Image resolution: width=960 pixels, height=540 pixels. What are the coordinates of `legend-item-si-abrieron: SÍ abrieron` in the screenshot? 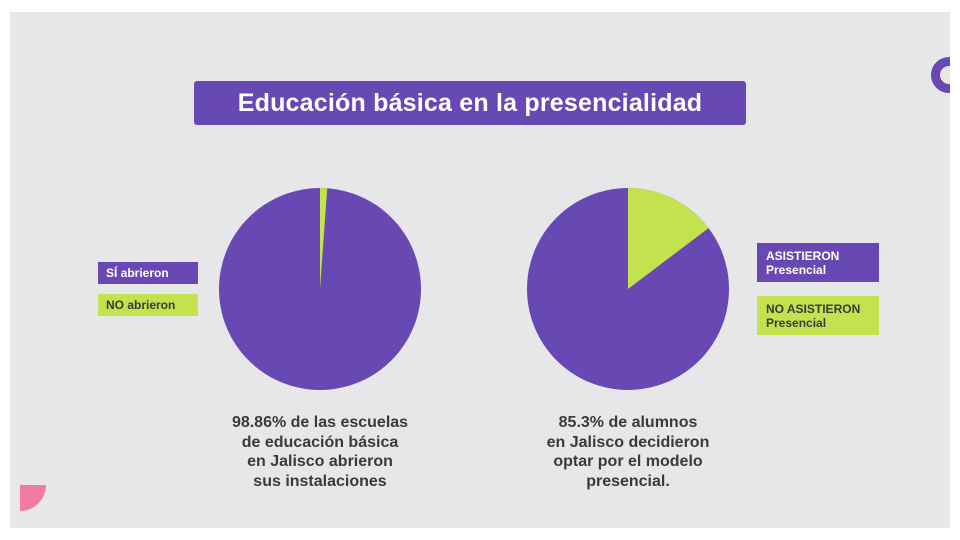 It's located at (148, 273).